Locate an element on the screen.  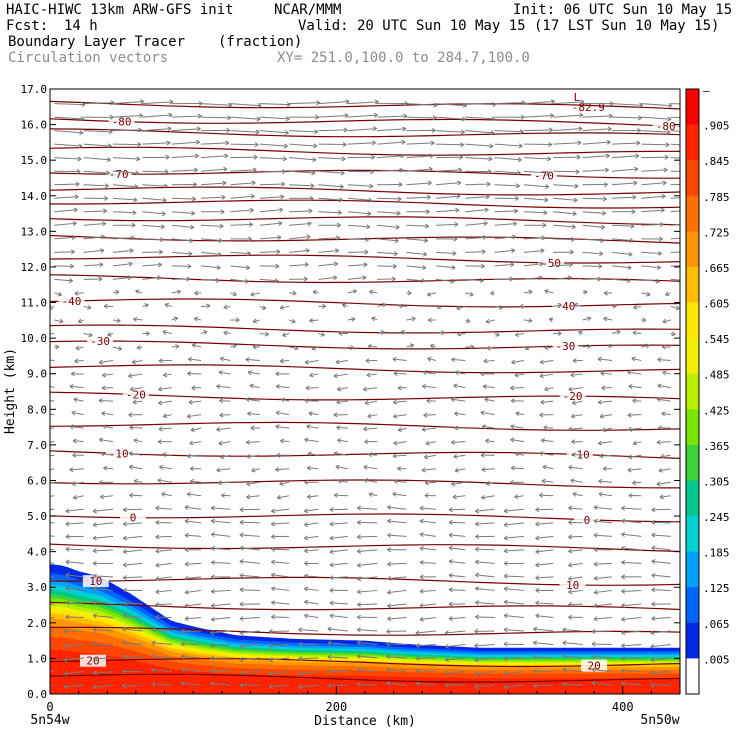
colorbar-label: .005 is located at coordinates (716, 659).